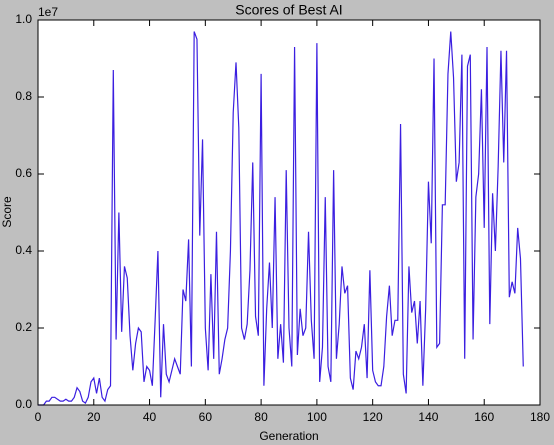 The height and width of the screenshot is (445, 554). What do you see at coordinates (150, 417) in the screenshot?
I see `x-tick-label: 40` at bounding box center [150, 417].